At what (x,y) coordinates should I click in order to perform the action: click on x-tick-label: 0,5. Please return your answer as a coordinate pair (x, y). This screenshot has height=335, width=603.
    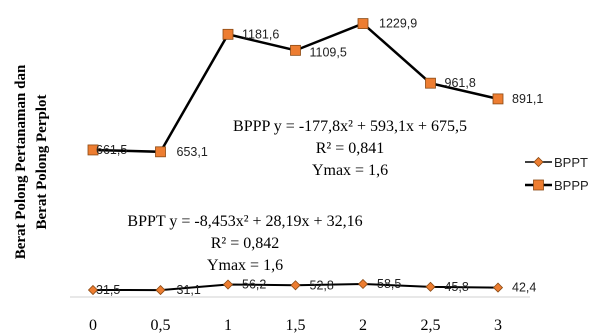
    Looking at the image, I should click on (161, 325).